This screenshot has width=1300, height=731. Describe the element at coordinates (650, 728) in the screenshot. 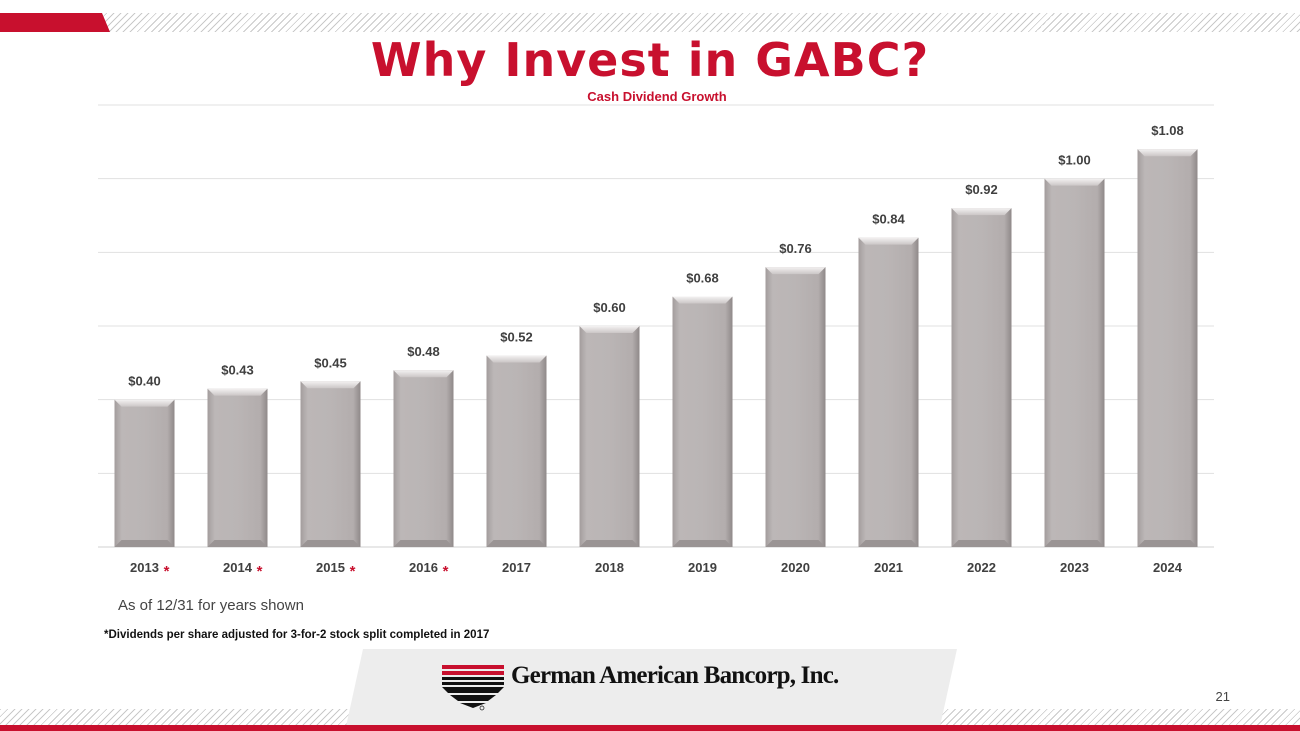

I see `bottom-red-bar` at that location.